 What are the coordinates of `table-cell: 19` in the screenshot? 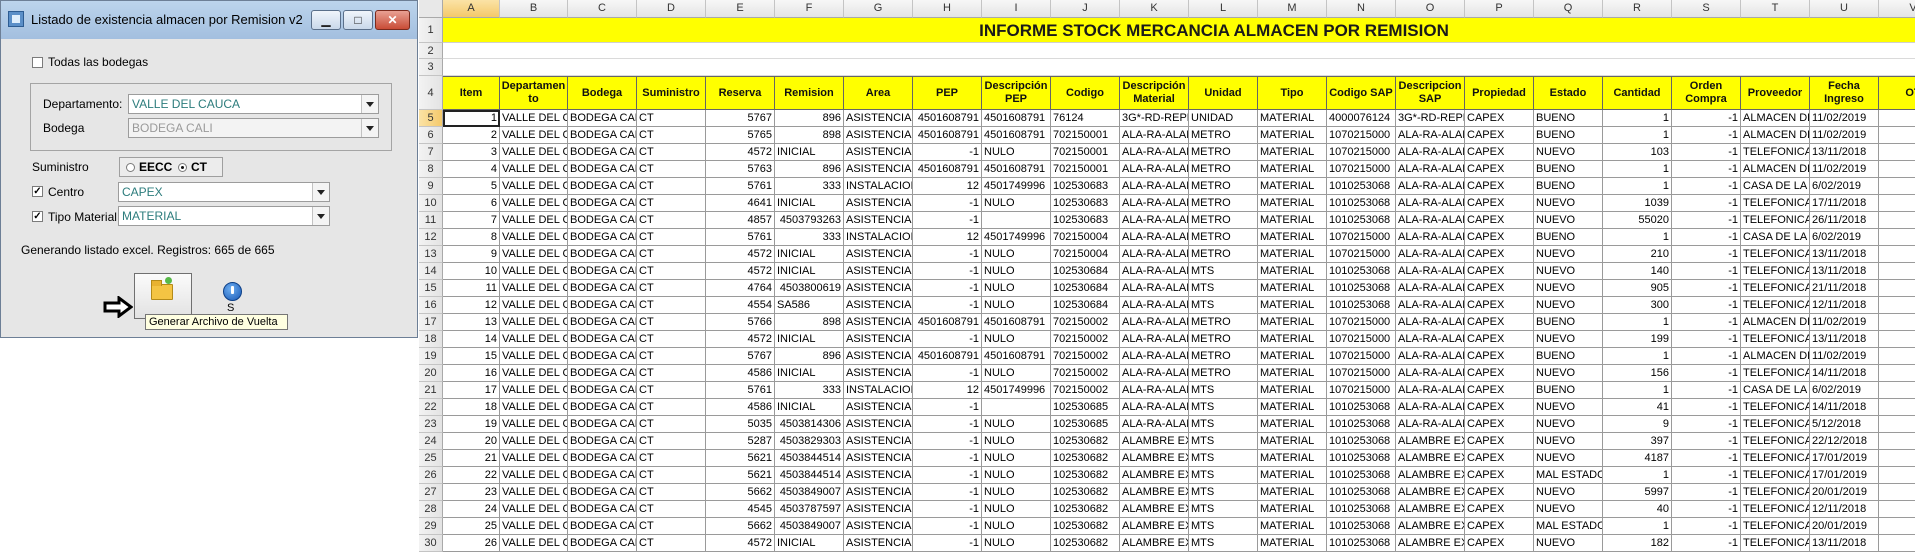 It's located at (471, 424).